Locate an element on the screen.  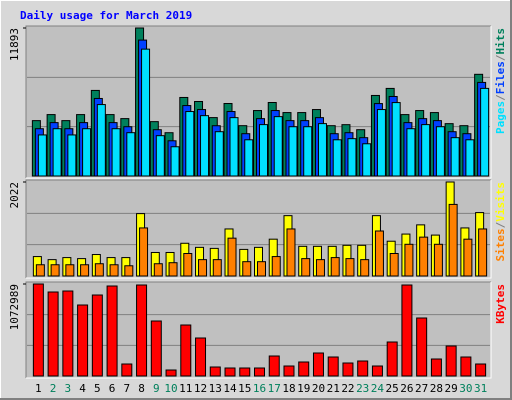
x-tick-label: 5 is located at coordinates (97, 388).